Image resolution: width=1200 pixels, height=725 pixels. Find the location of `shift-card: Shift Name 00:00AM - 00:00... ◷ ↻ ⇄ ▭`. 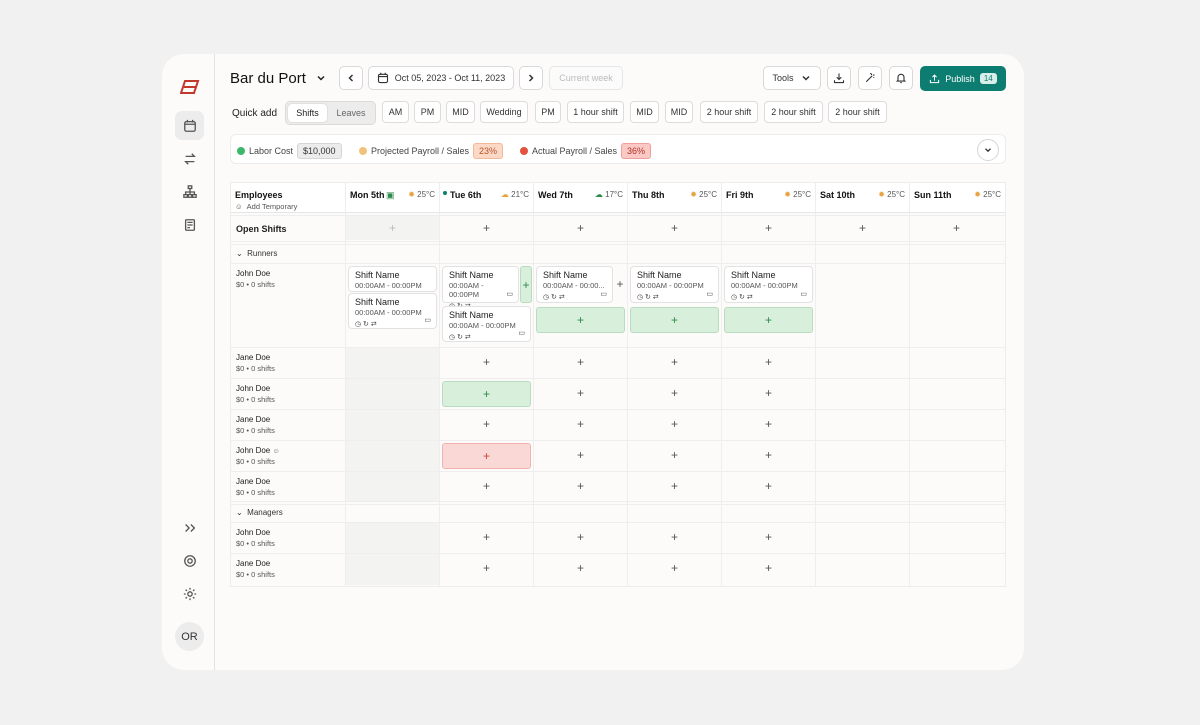

shift-card: Shift Name 00:00AM - 00:00... ◷ ↻ ⇄ ▭ is located at coordinates (574, 284).